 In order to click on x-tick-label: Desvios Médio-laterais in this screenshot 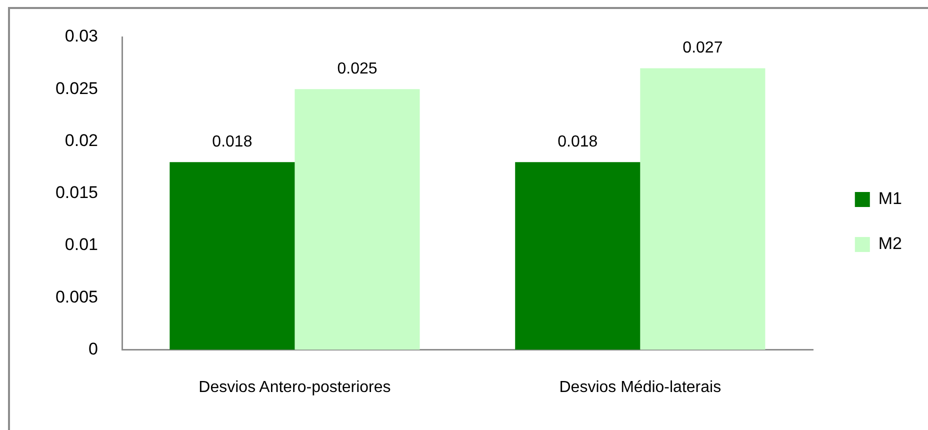, I will do `click(640, 387)`.